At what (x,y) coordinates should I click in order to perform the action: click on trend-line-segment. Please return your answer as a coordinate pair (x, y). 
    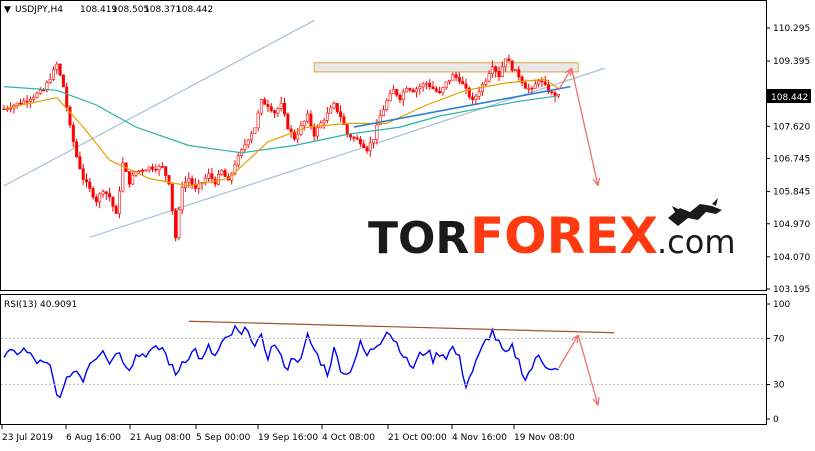
    Looking at the image, I should click on (462, 106).